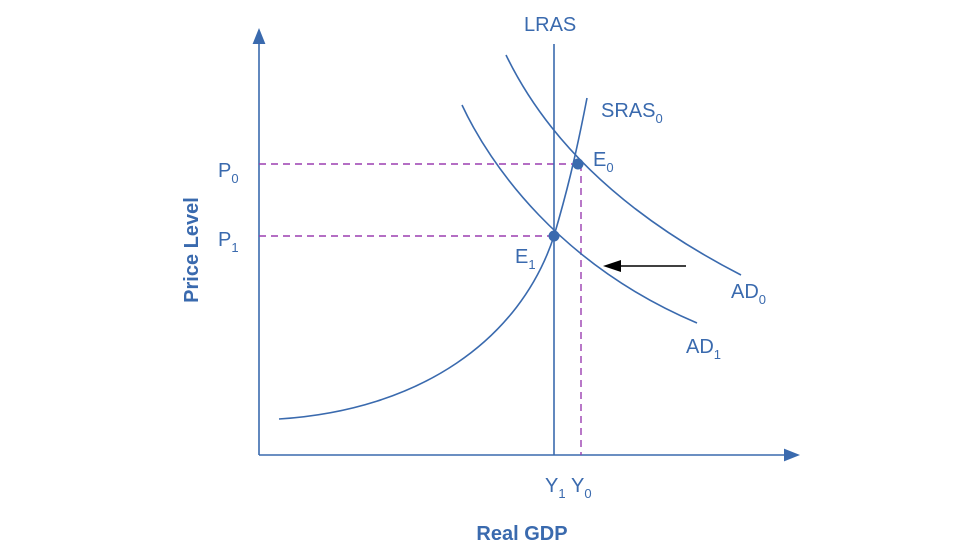  Describe the element at coordinates (603, 162) in the screenshot. I see `e0-label: E0` at that location.